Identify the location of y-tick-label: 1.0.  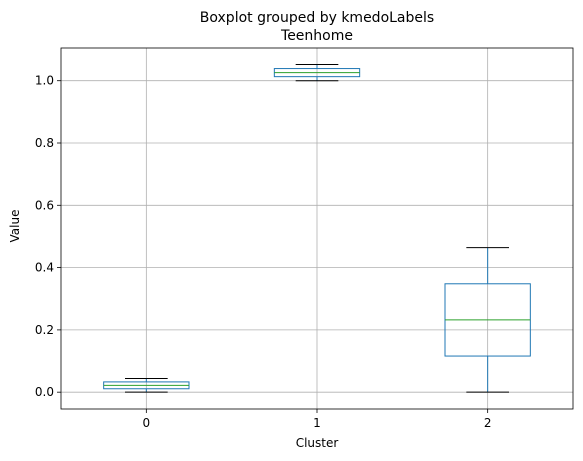
(44, 81).